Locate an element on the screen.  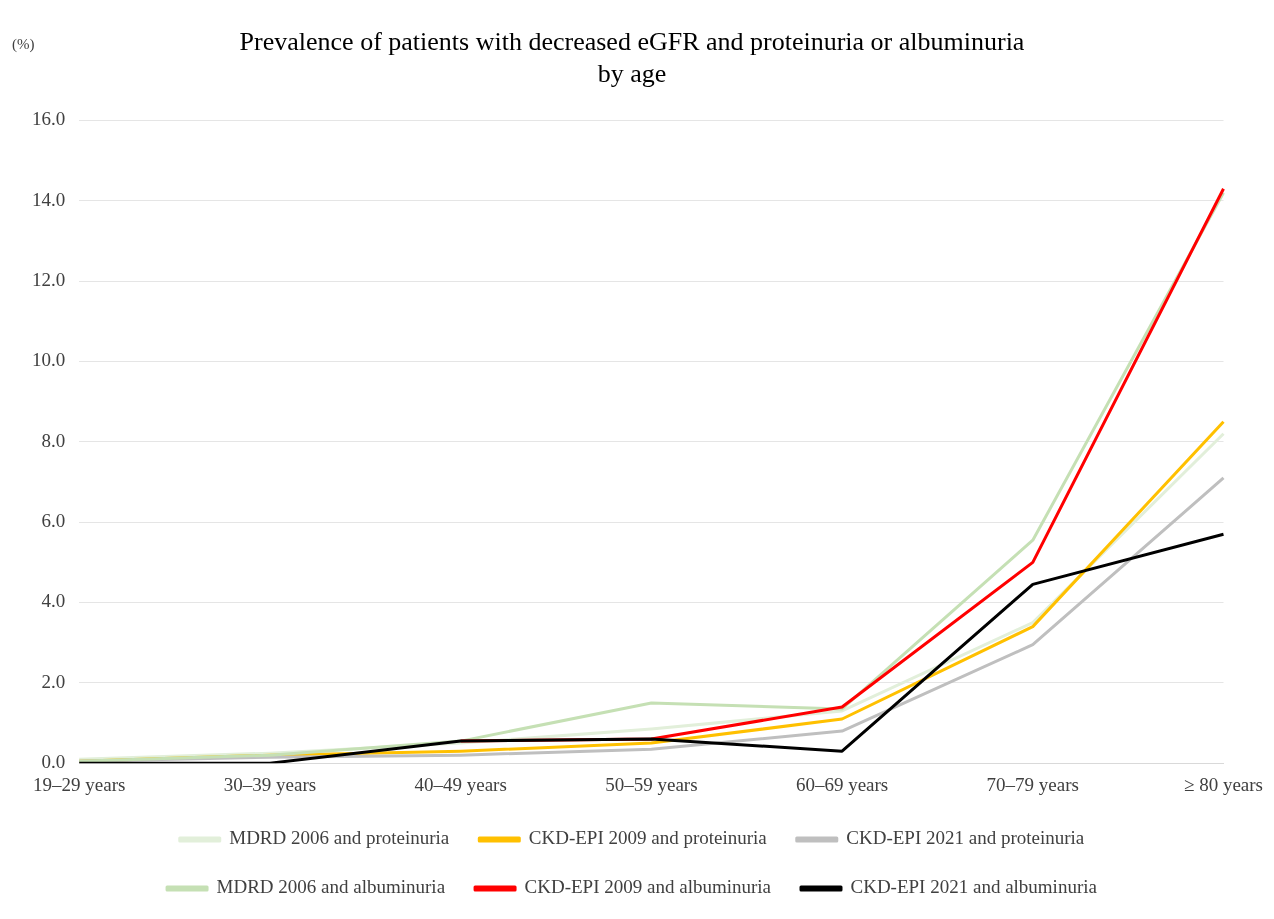
x-tick-label: 50–59 years is located at coordinates (651, 784).